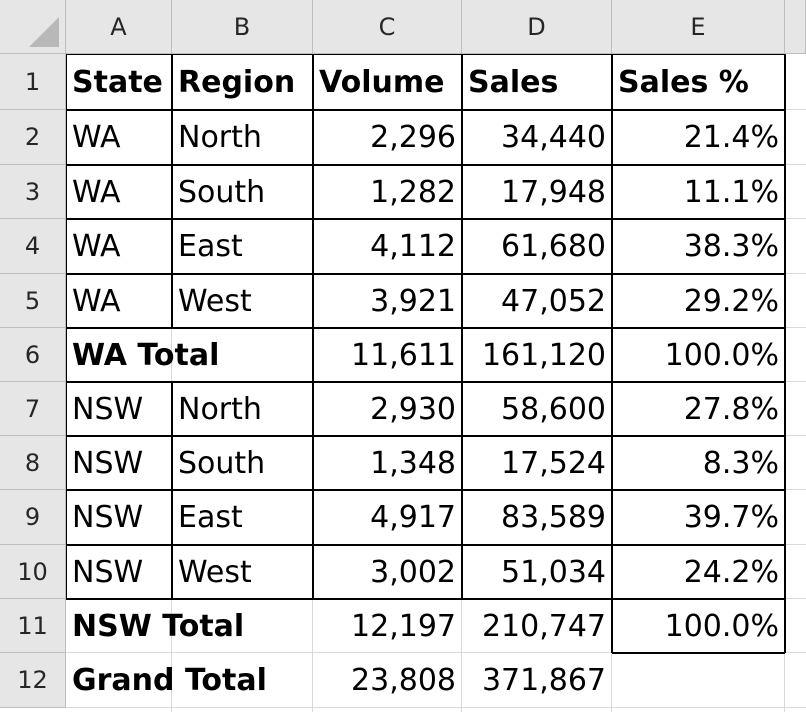 The image size is (806, 712). Describe the element at coordinates (543, 626) in the screenshot. I see `cell-d11: 210,747` at that location.